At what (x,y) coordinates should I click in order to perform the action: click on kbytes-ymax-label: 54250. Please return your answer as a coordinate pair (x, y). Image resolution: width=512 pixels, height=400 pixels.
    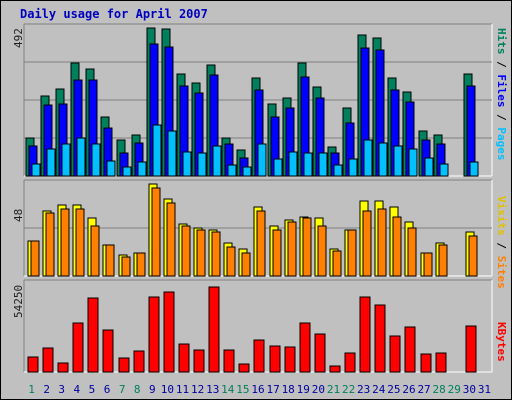
    Looking at the image, I should click on (18, 301).